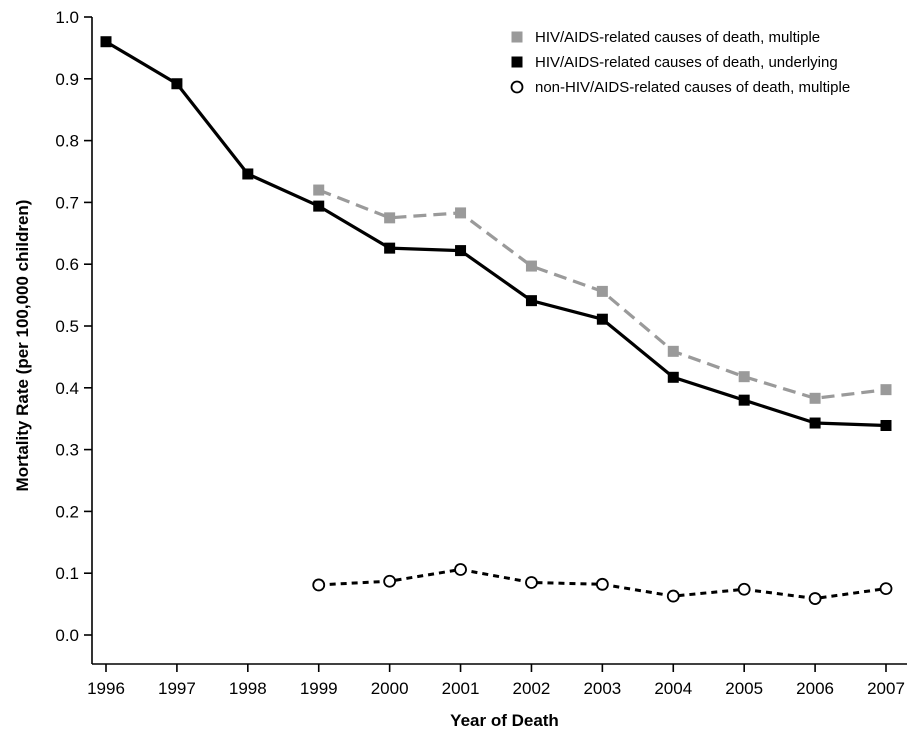 Image resolution: width=917 pixels, height=734 pixels. What do you see at coordinates (532, 688) in the screenshot?
I see `x-tick-label: 2002` at bounding box center [532, 688].